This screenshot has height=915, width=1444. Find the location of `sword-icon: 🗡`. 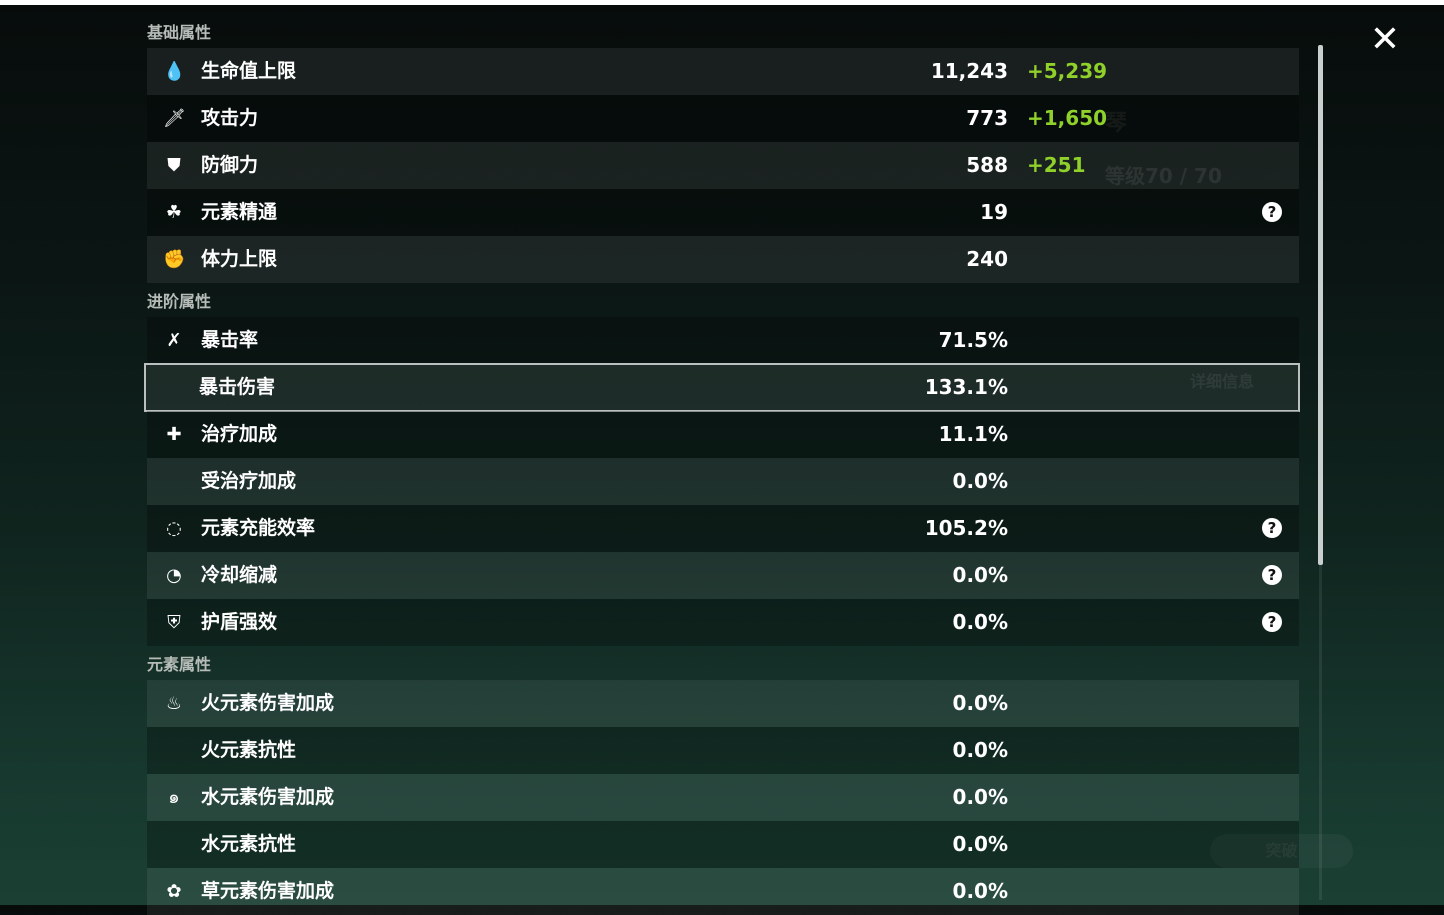

sword-icon: 🗡 is located at coordinates (174, 118).